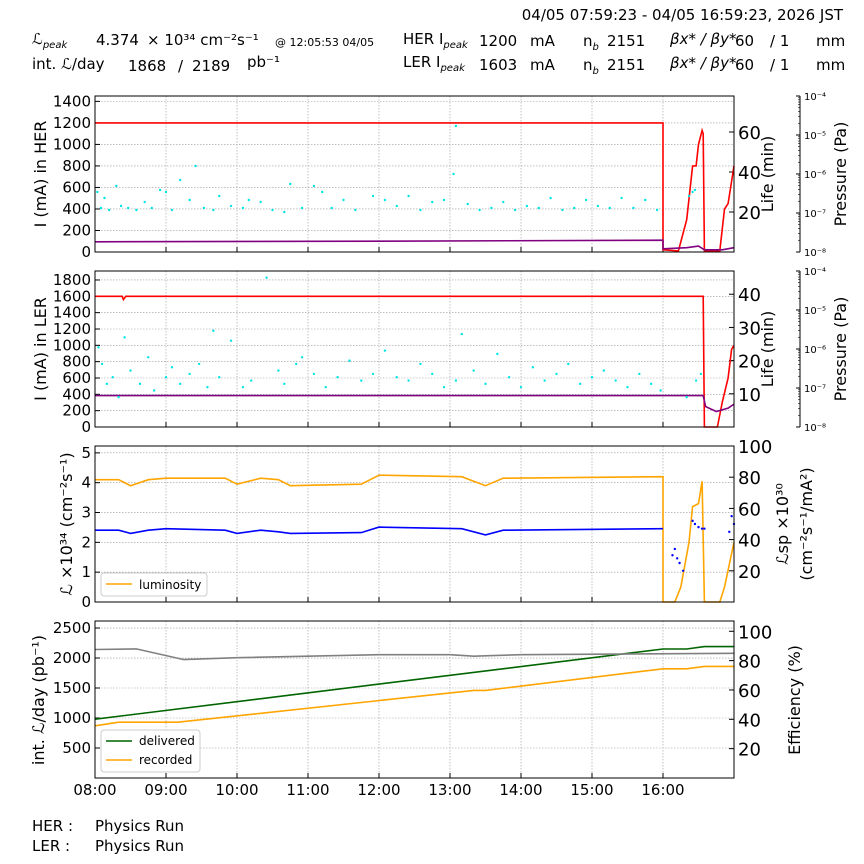 This screenshot has height=864, width=864. Describe the element at coordinates (449, 790) in the screenshot. I see `x-tick-label: 13:00` at that location.